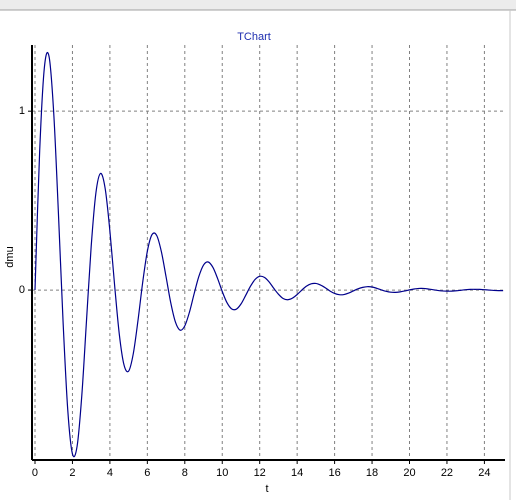 The height and width of the screenshot is (500, 516). I want to click on x-tick-label: 24, so click(484, 473).